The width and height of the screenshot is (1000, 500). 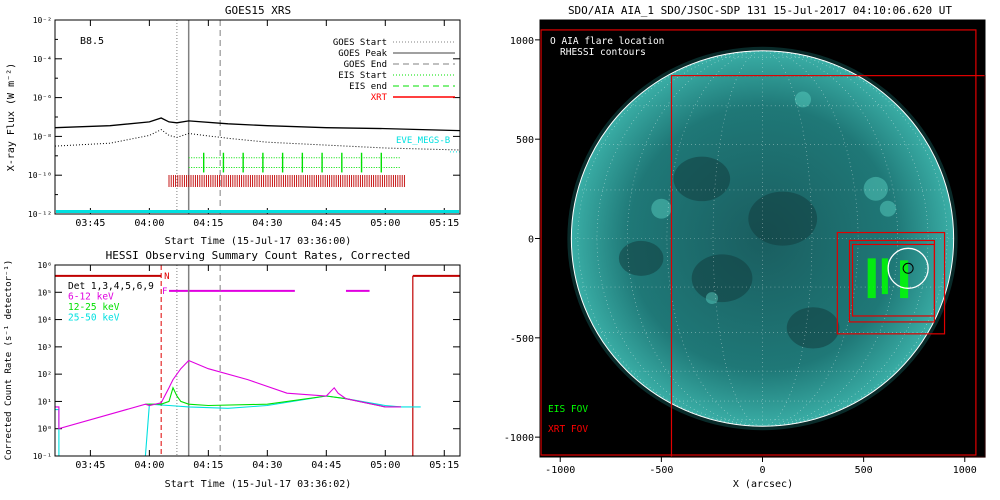 I want to click on aia-xlabel: X (arcsec), so click(x=763, y=484).